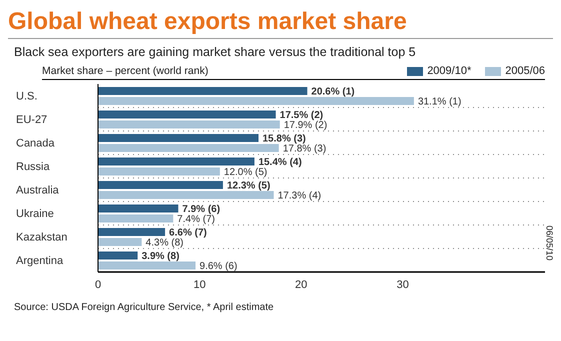  Describe the element at coordinates (215, 52) in the screenshot. I see `chart-subtitle: Black sea exporters are gaining market share versus the traditional top 5` at that location.